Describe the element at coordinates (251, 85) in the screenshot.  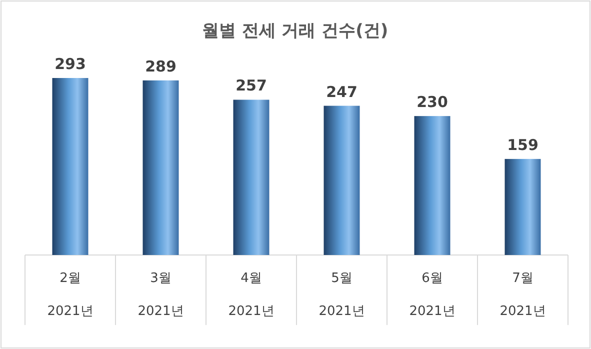
I see `data-label: 257` at that location.